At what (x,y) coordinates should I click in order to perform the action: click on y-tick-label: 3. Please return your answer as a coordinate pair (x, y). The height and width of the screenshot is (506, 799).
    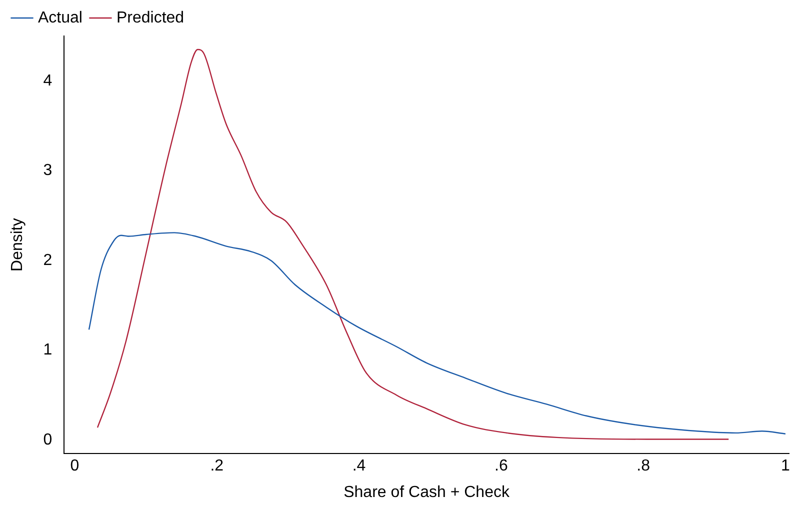
    Looking at the image, I should click on (47, 171).